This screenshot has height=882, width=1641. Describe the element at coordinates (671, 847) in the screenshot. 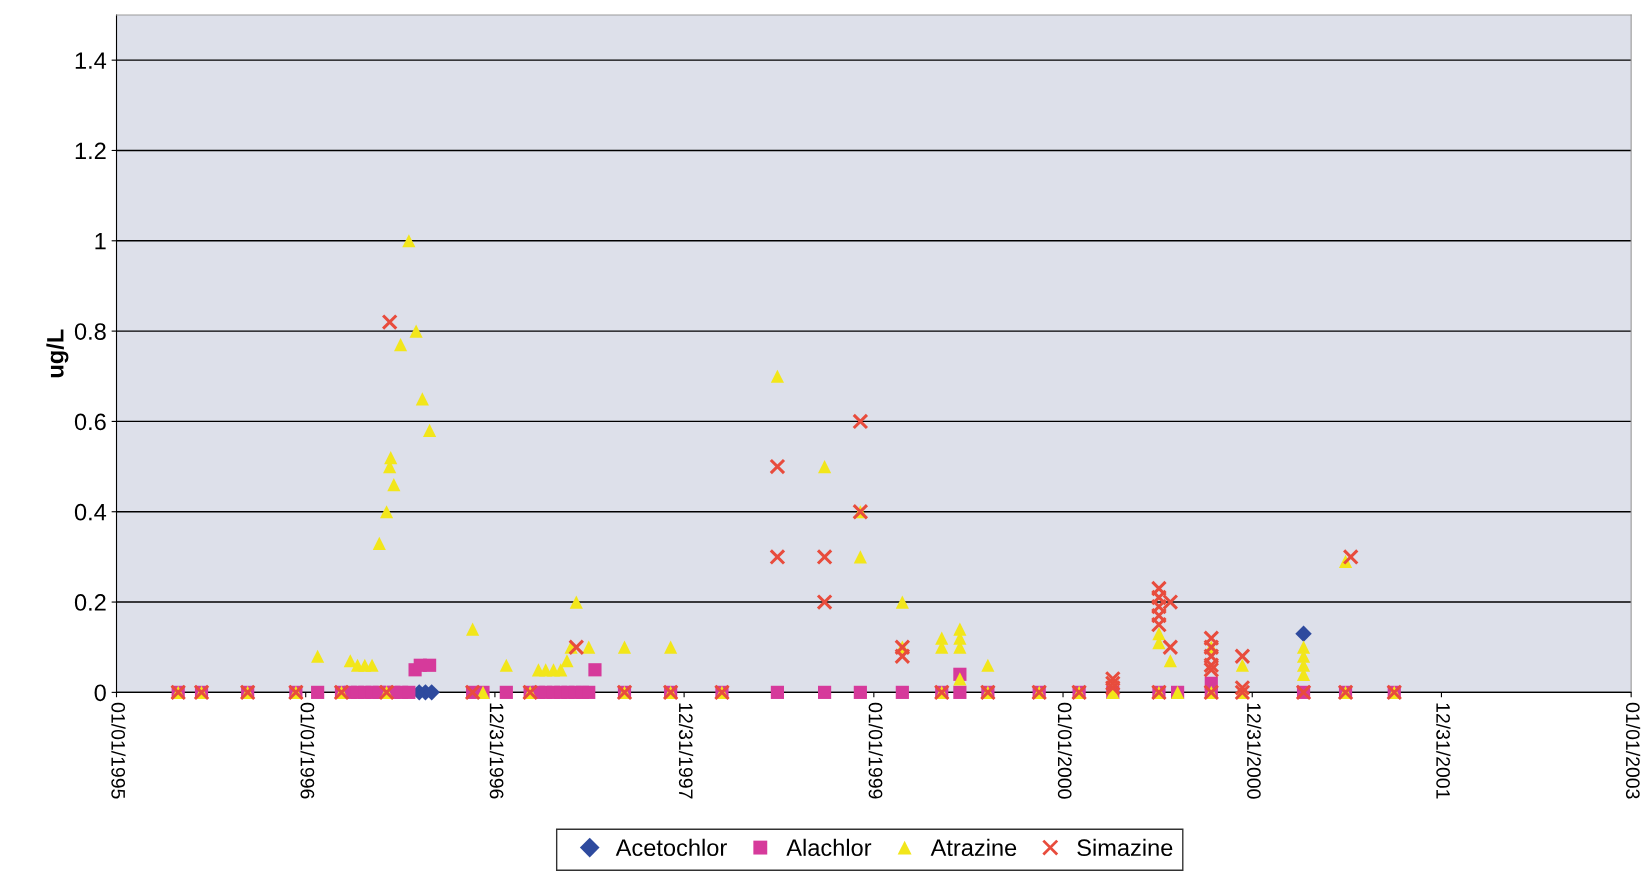

I see `legend-label: Acetochlor` at that location.